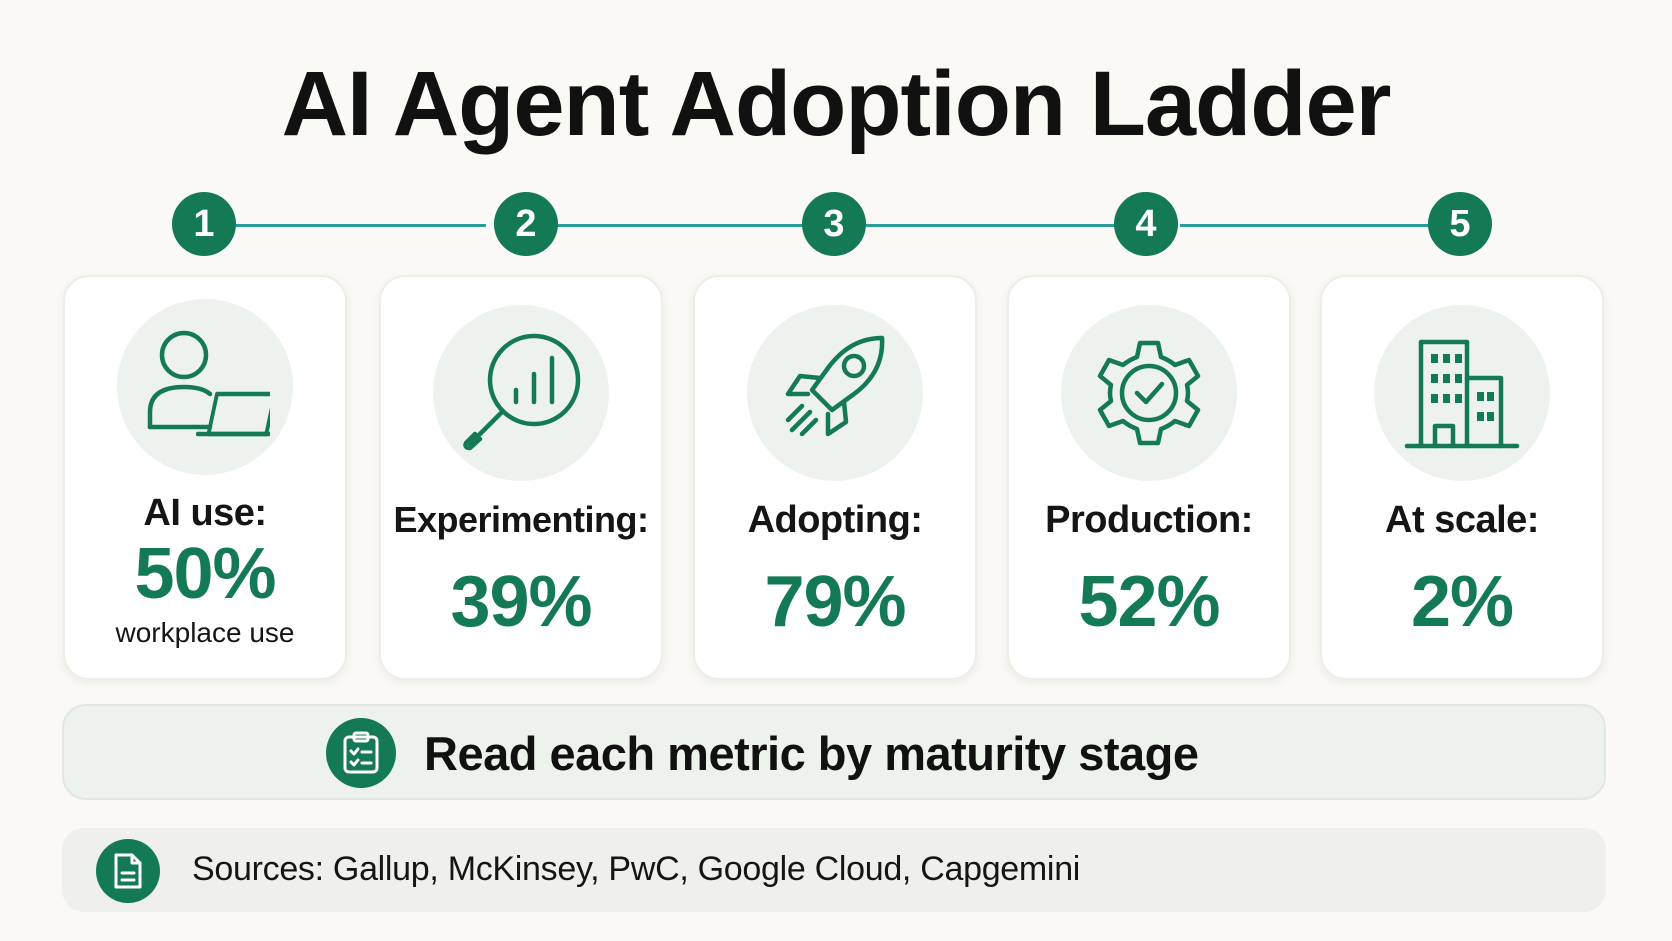 The height and width of the screenshot is (941, 1672). I want to click on stage-card-adopting: Adopting: 79%, so click(835, 477).